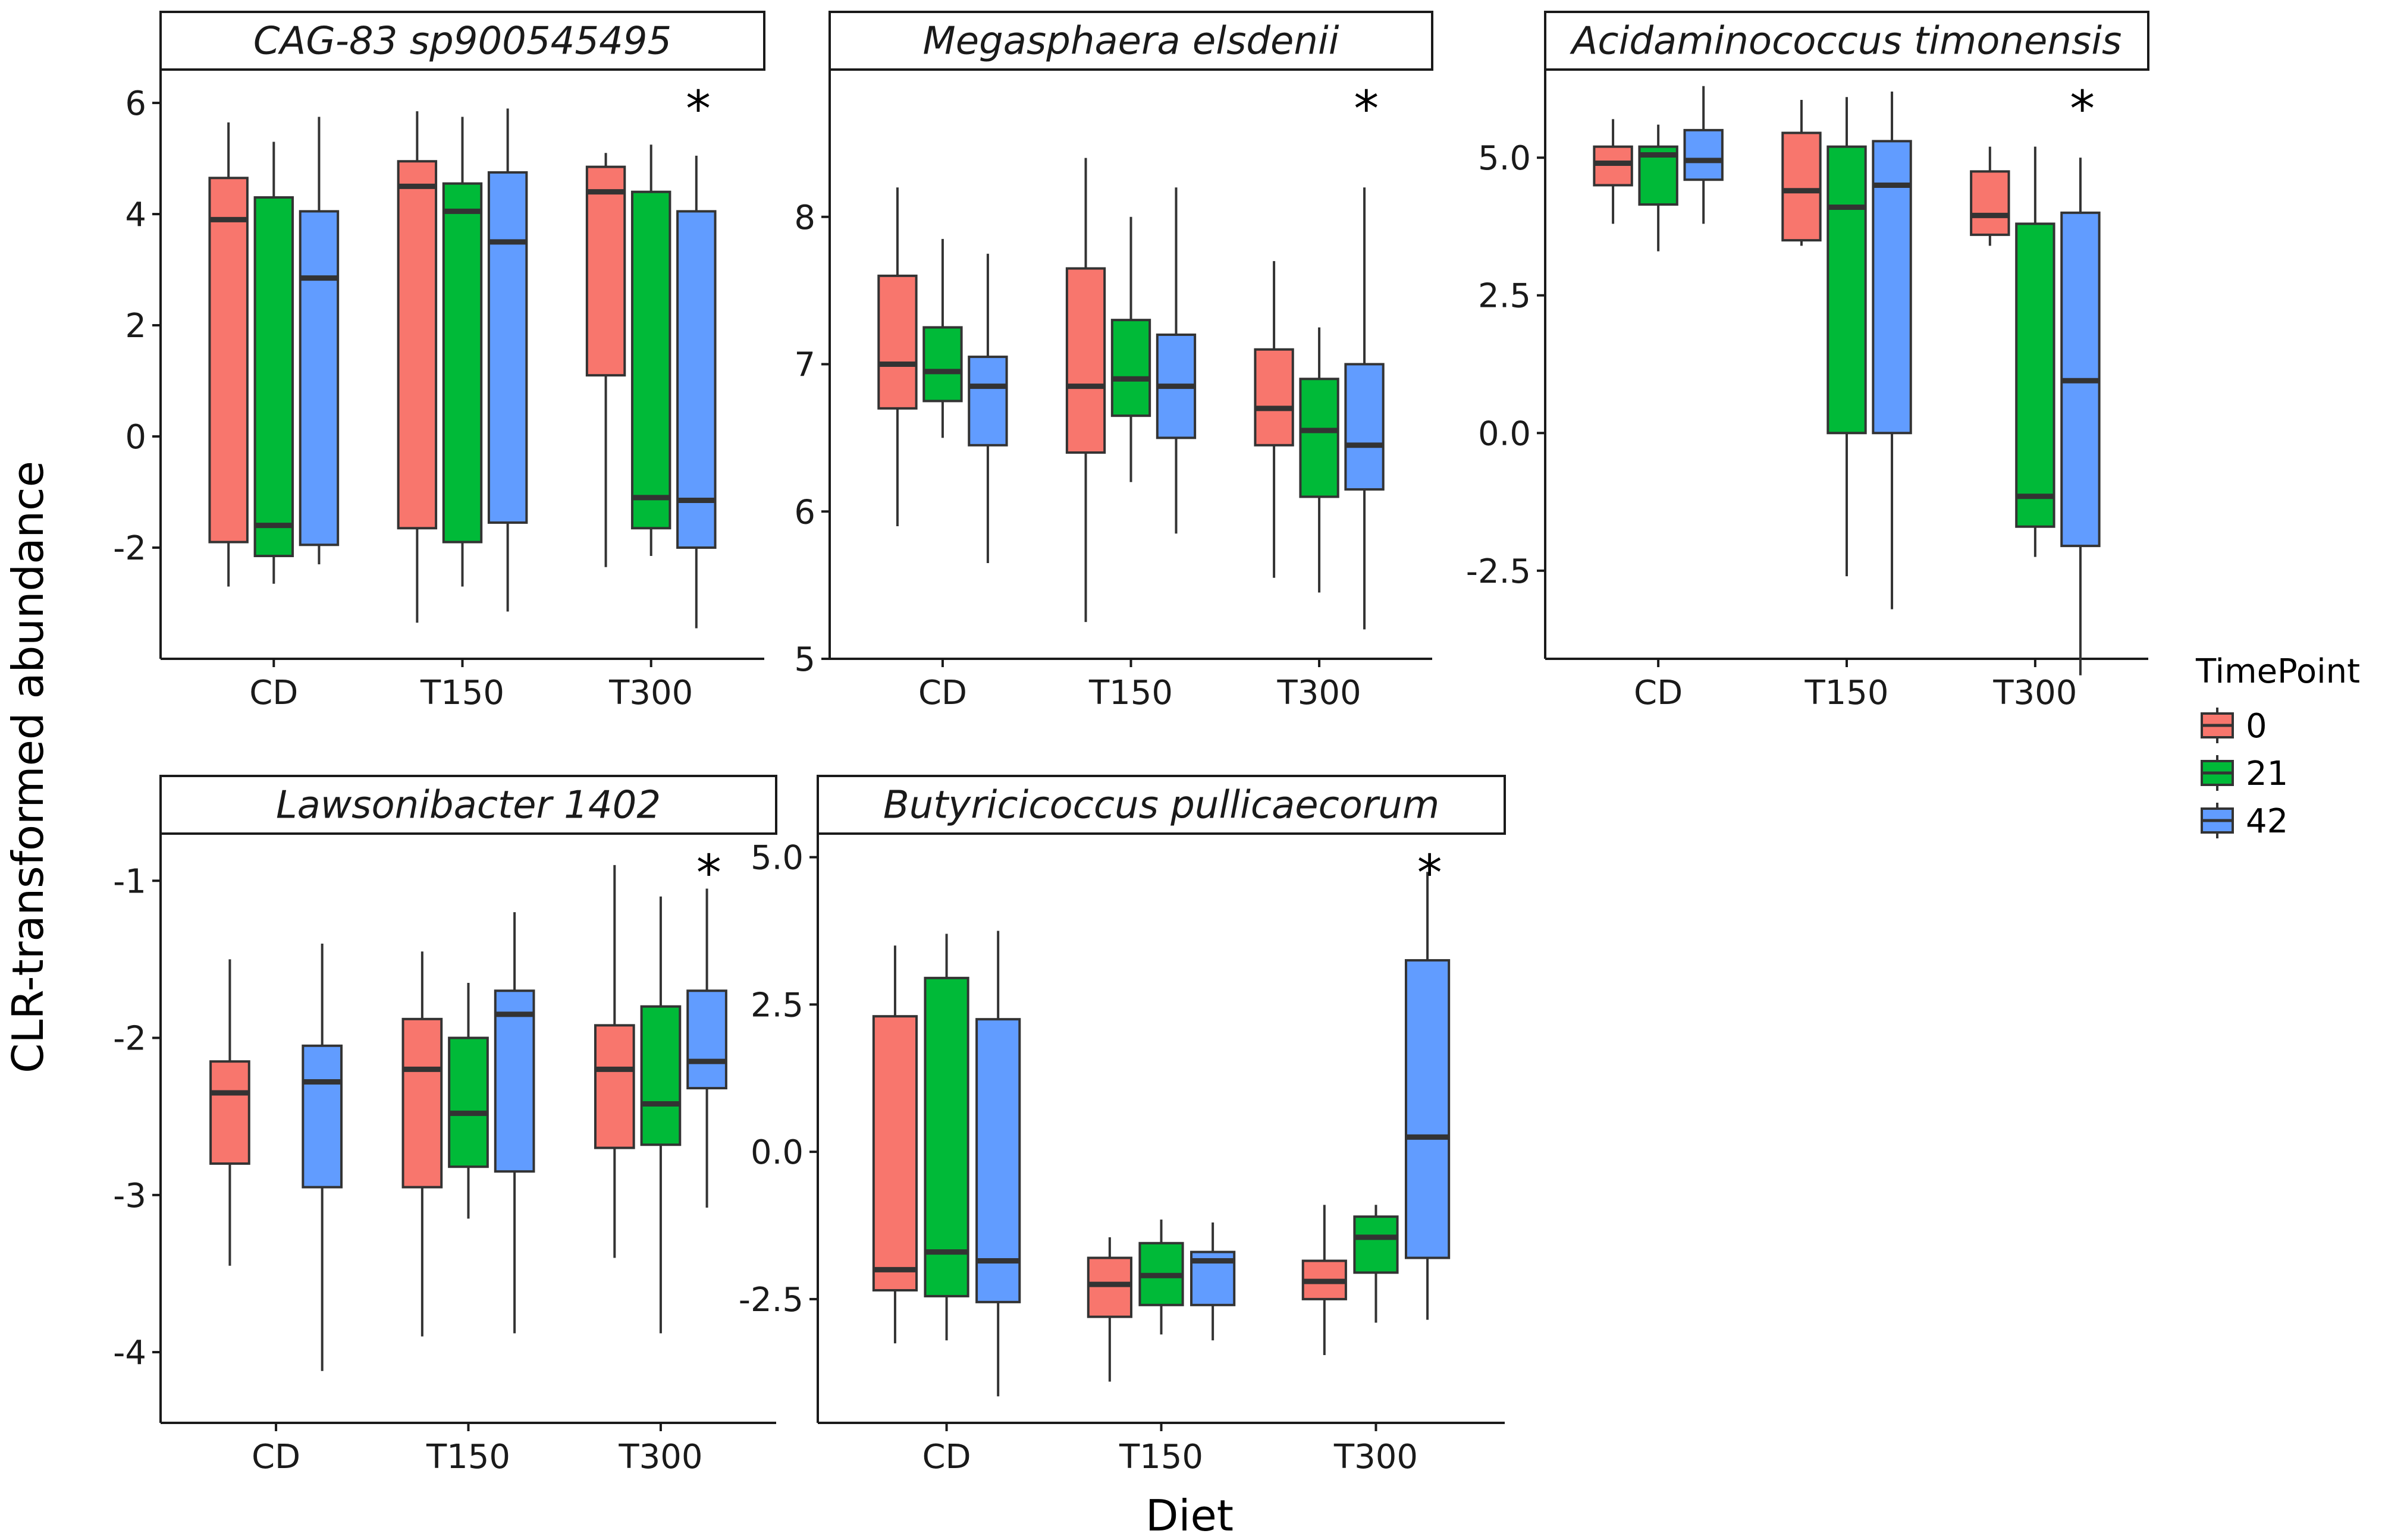 This screenshot has width=2382, height=1540. Describe the element at coordinates (804, 218) in the screenshot. I see `y-tick-label: 8` at that location.